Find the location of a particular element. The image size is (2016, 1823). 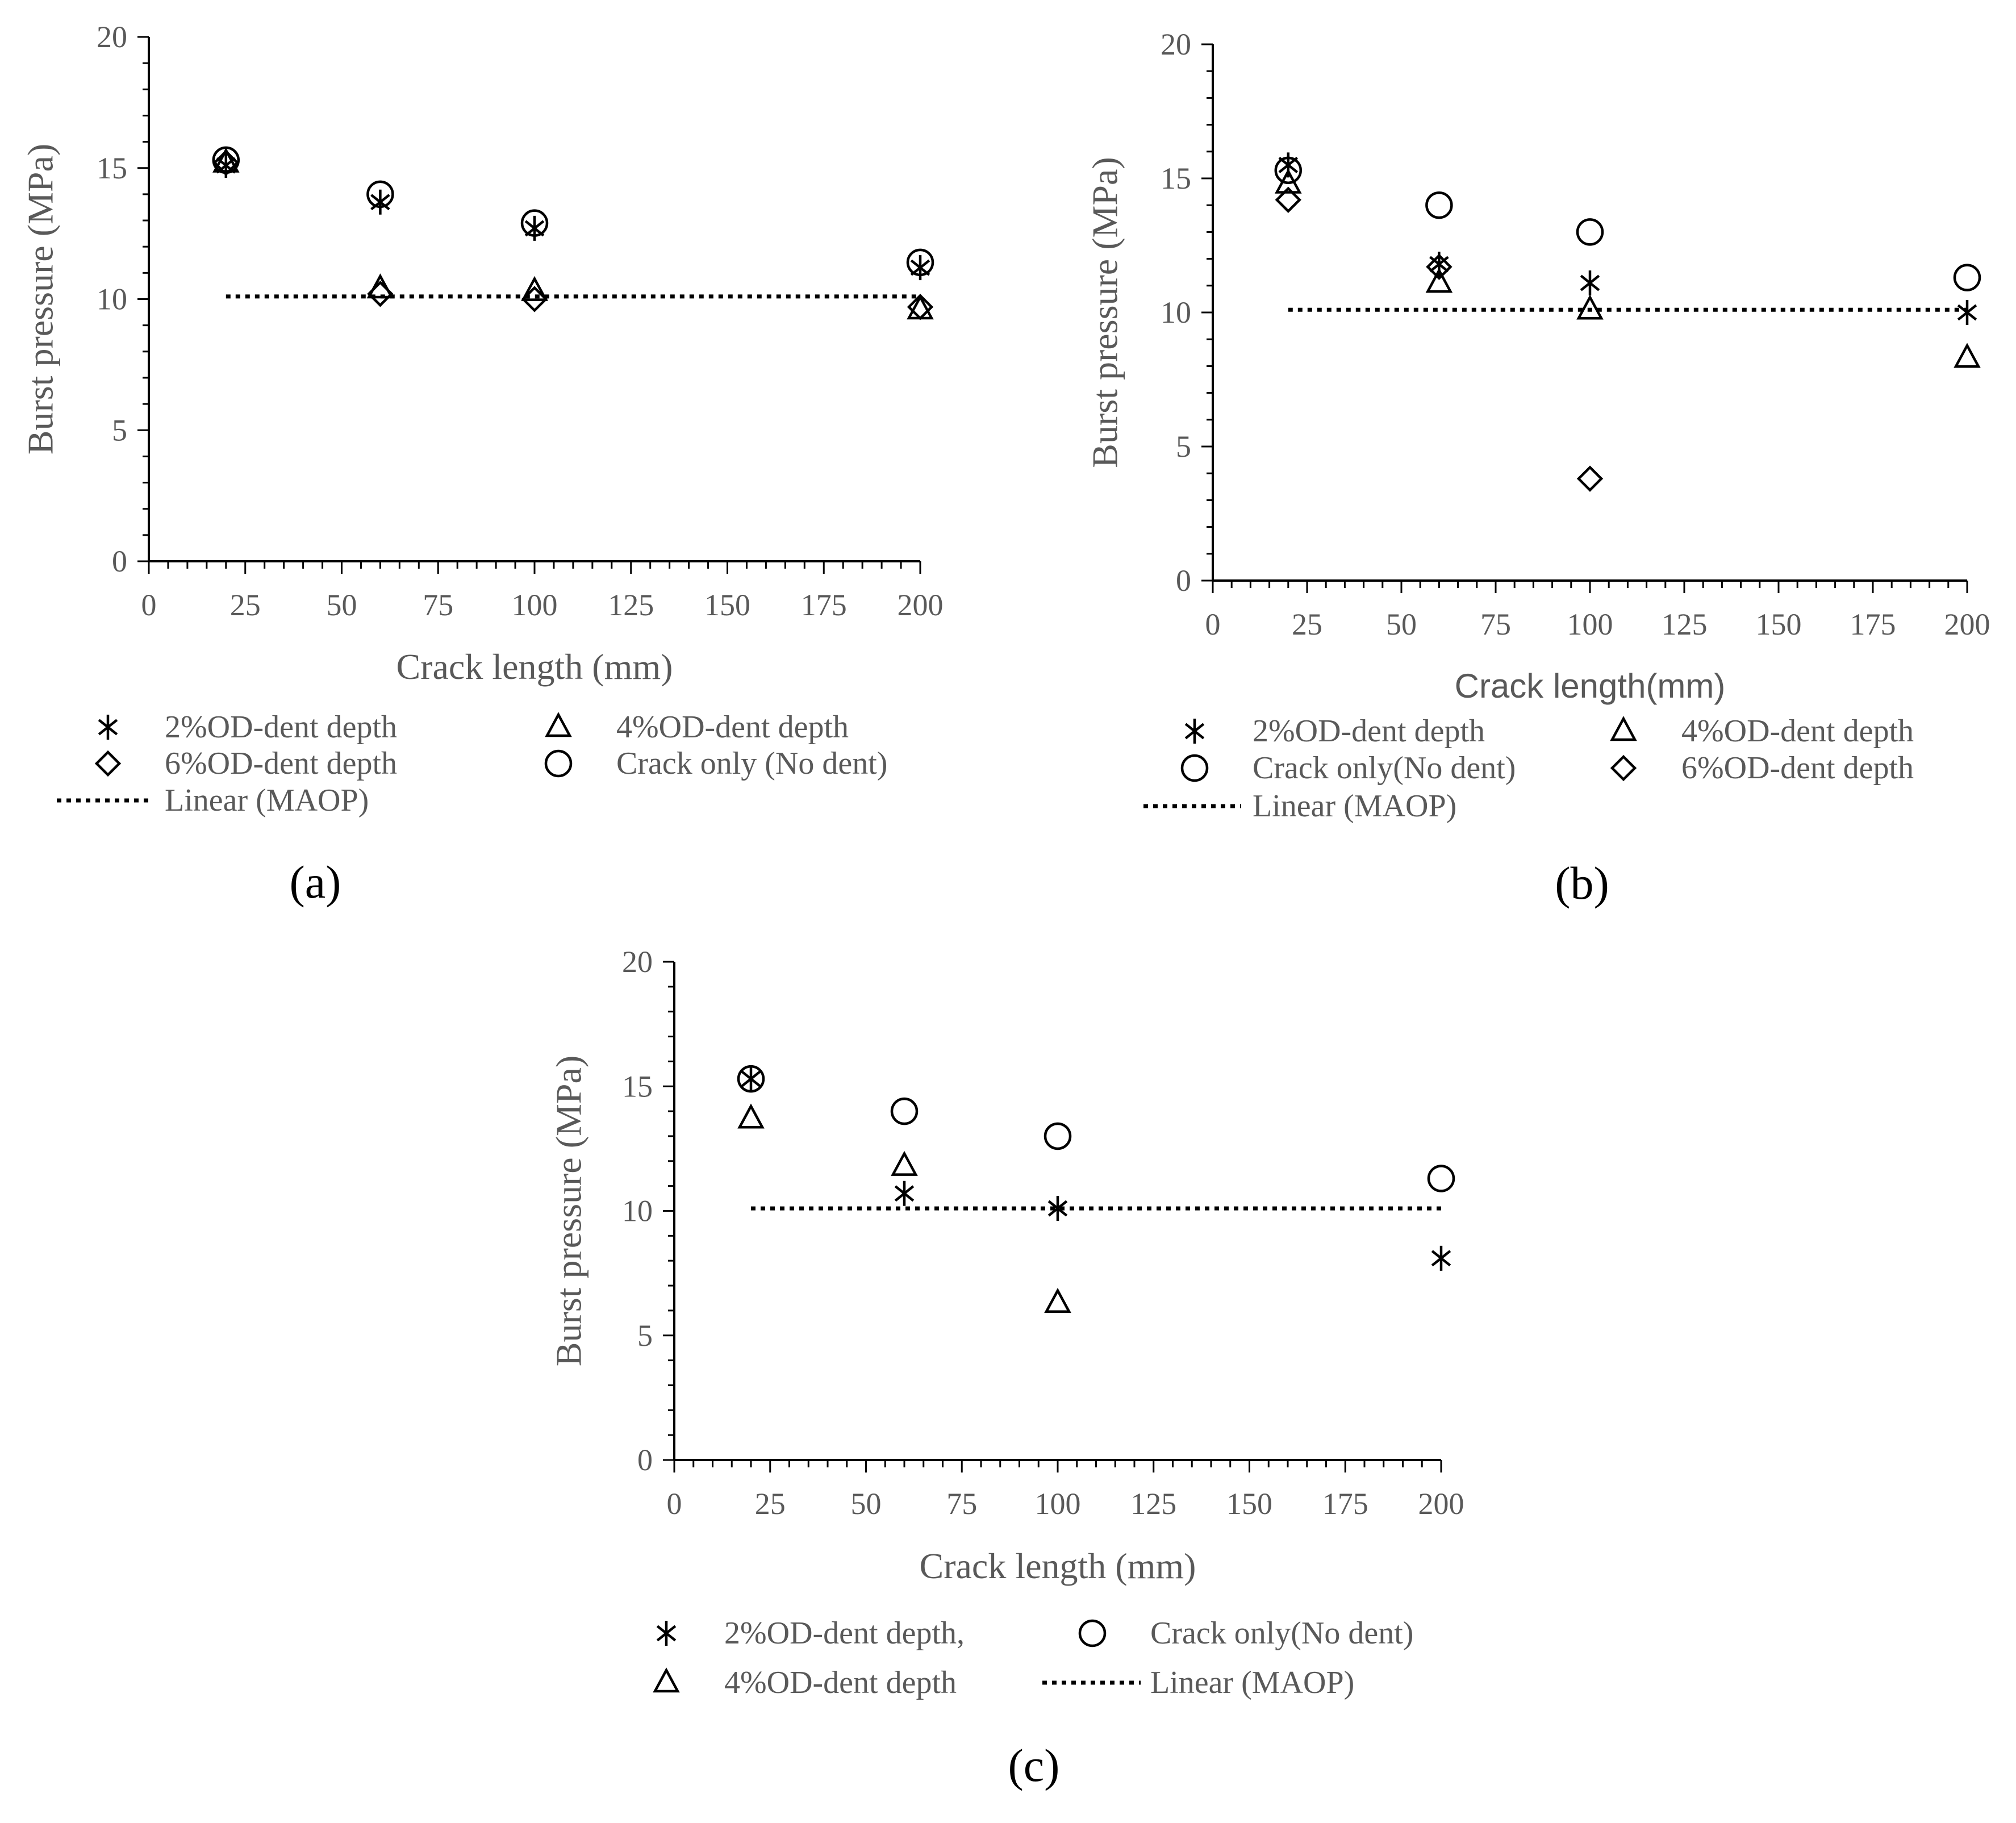

y-tick-label: 15 is located at coordinates (637, 1086).